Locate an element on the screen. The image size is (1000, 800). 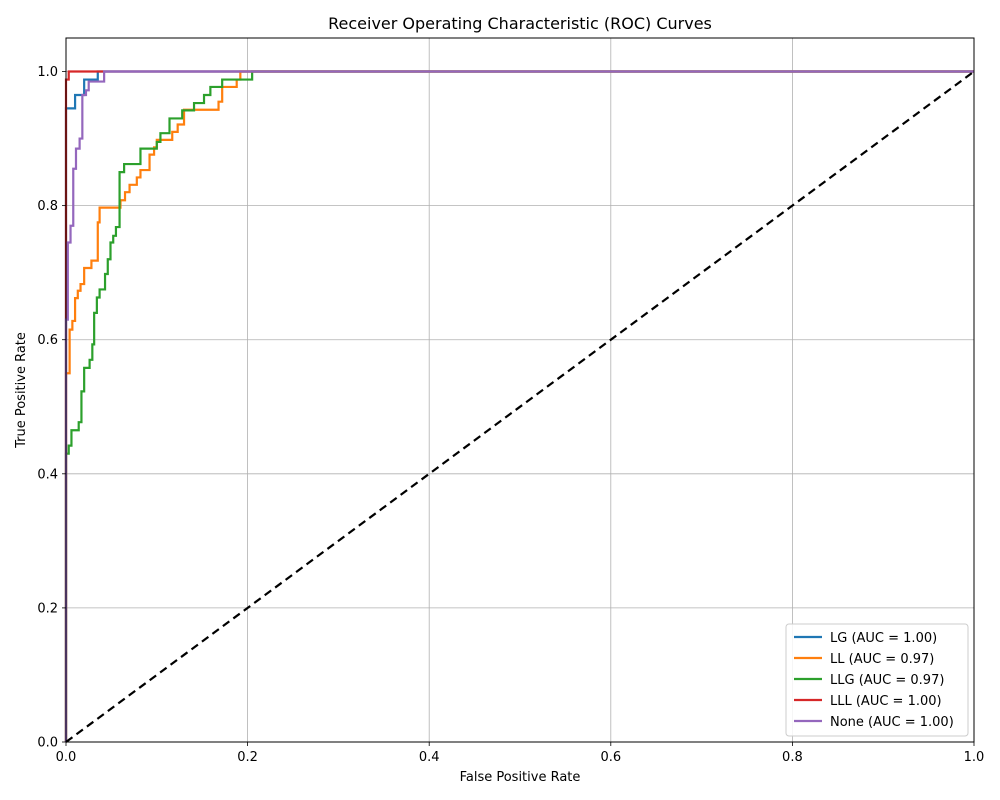
y-tick-label: 0.2 is located at coordinates (47, 608).